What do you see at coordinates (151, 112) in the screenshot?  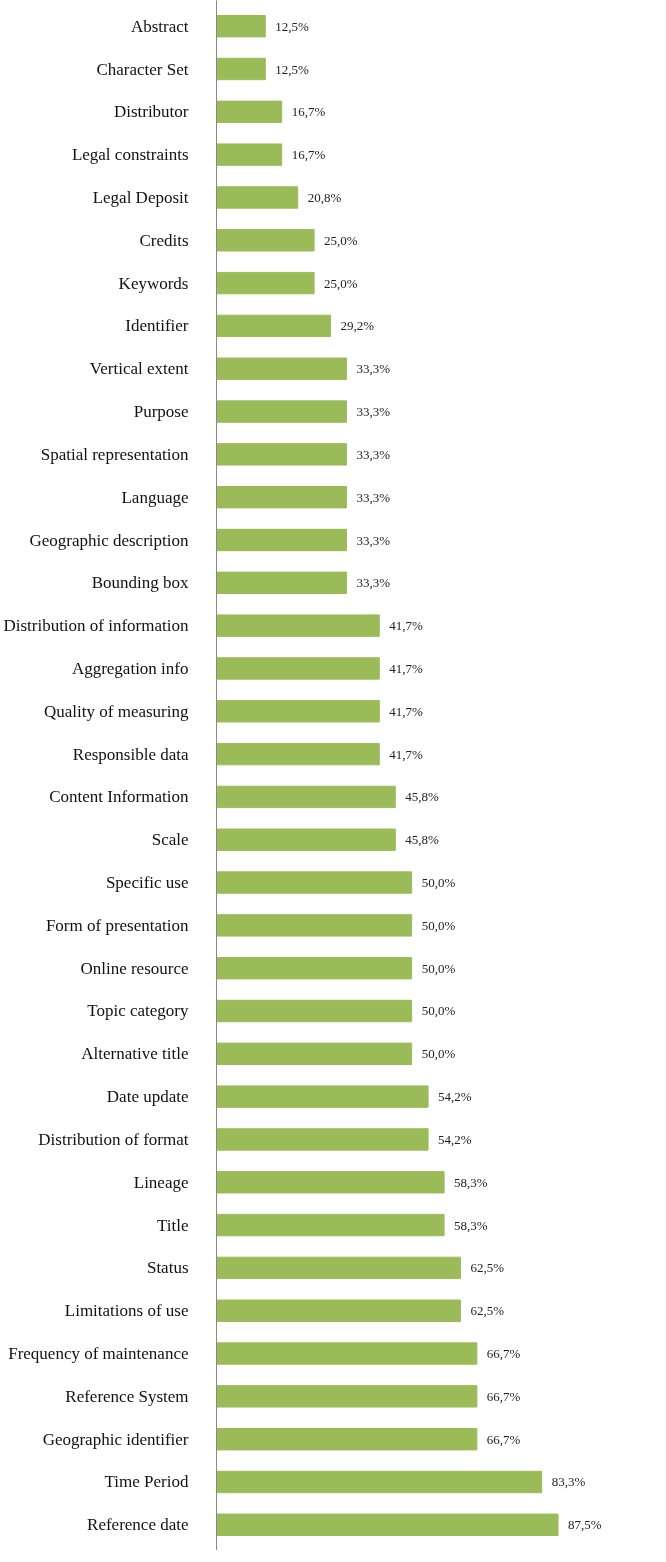 I see `y-tick-label: Distributor` at bounding box center [151, 112].